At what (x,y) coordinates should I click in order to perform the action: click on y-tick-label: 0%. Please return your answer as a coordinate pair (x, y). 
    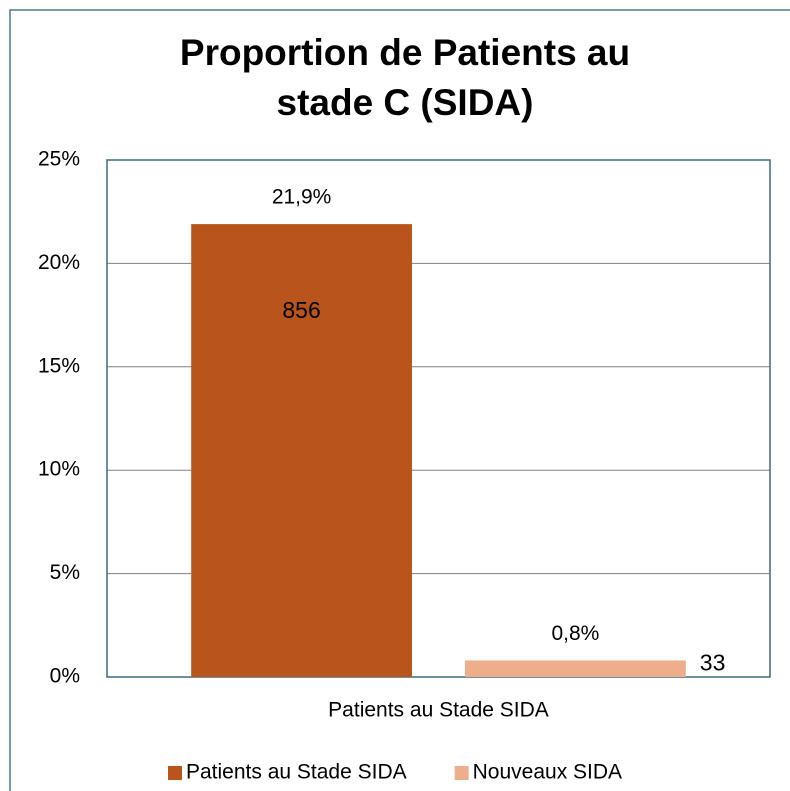
    Looking at the image, I should click on (65, 676).